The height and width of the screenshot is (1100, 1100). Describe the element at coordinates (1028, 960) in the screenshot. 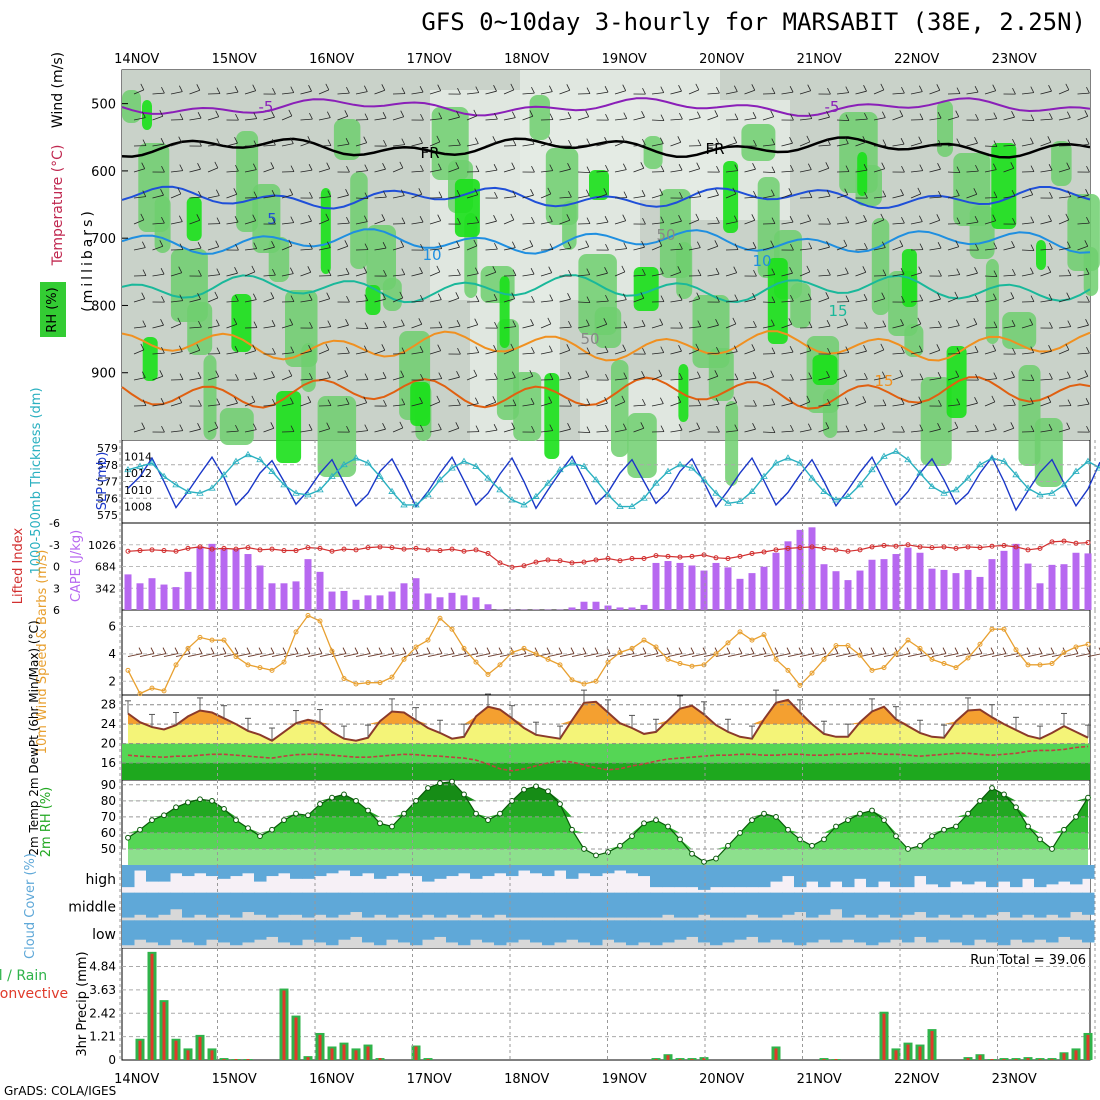

I see `run-total-annotation: Run Total = 39.06` at that location.